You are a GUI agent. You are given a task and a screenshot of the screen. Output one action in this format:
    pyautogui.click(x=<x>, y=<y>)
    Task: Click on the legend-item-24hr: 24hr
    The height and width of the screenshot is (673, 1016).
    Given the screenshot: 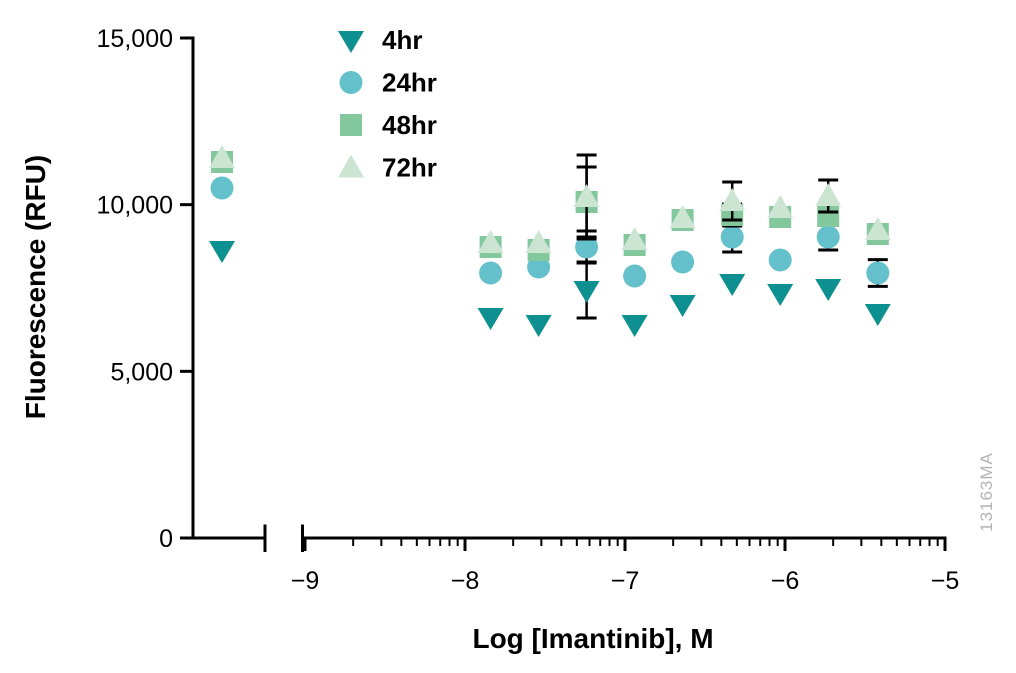 What is the action you would take?
    pyautogui.click(x=388, y=83)
    